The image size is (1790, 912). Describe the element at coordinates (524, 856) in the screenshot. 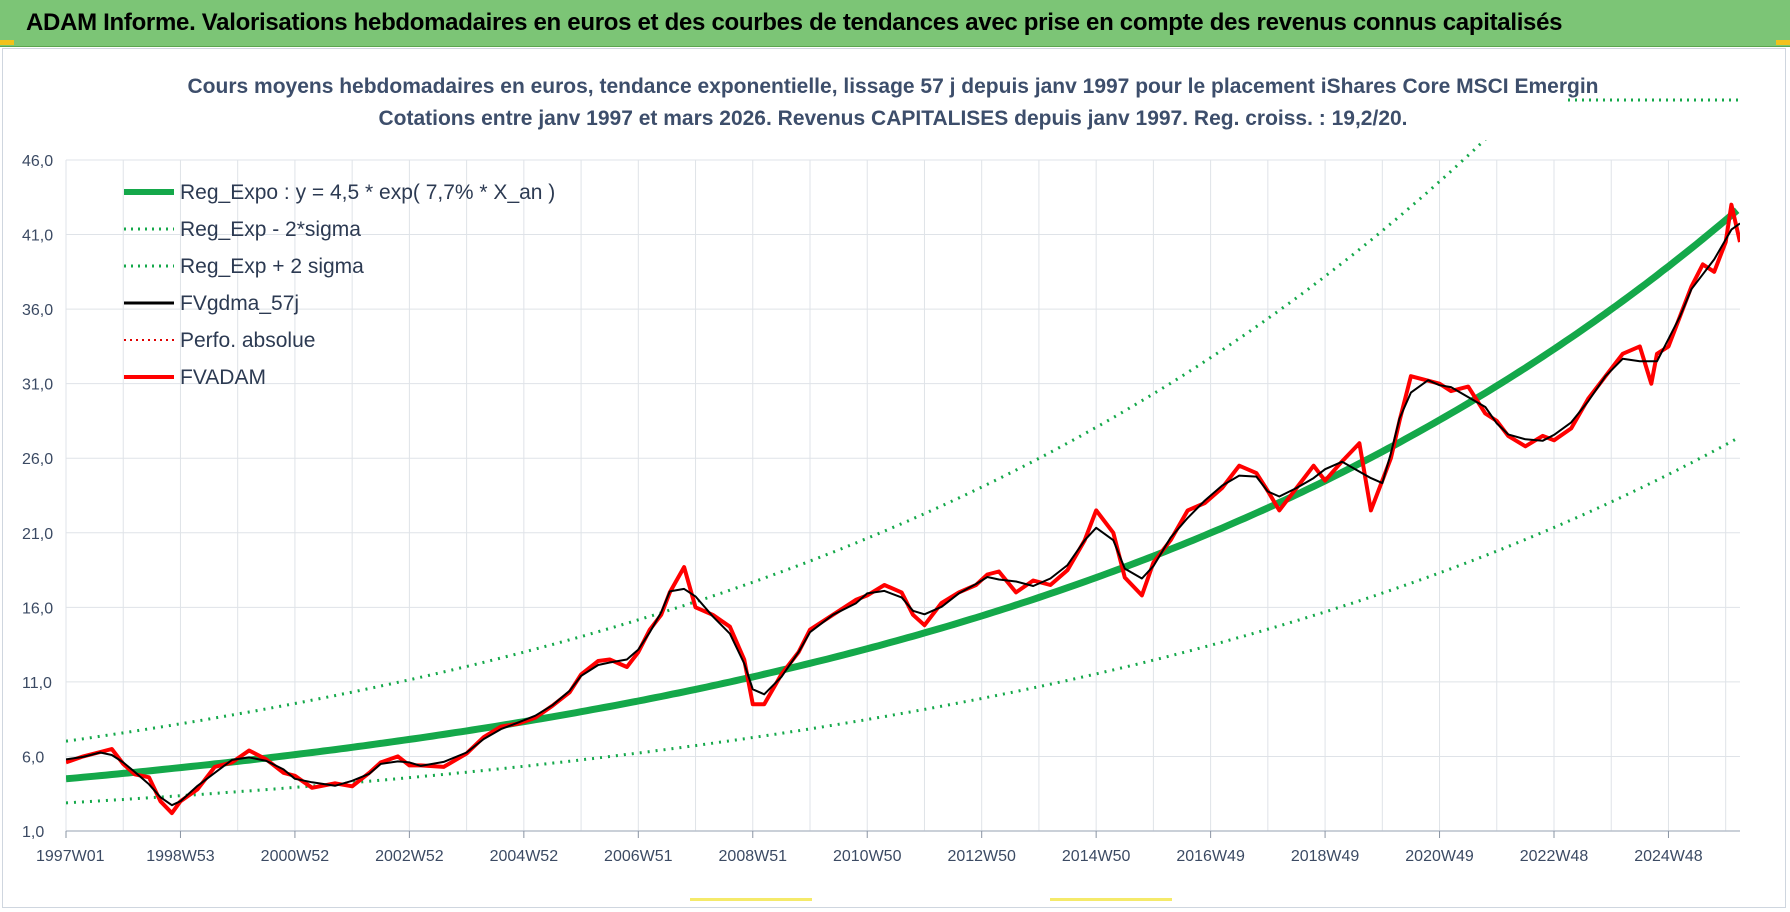

I see `x-tick-label: 2004W52` at that location.